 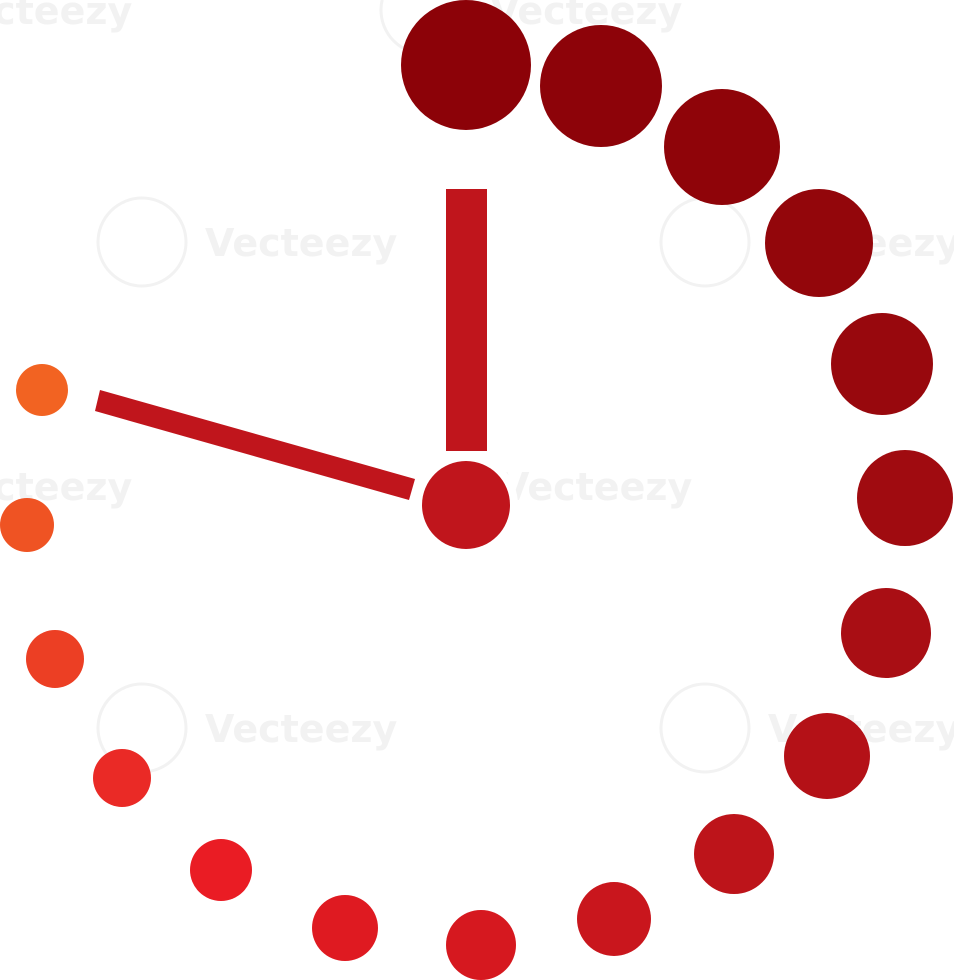 I want to click on hour-hand, so click(x=255, y=445).